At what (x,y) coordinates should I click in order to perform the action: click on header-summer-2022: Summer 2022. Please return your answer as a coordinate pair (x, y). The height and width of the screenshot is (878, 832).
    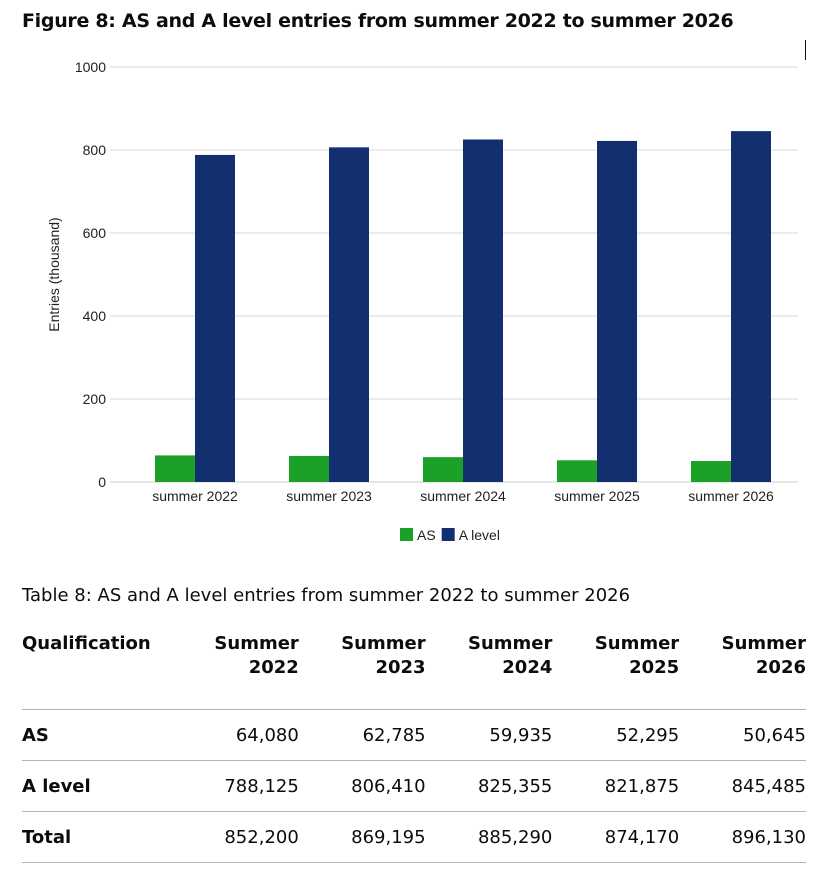
    Looking at the image, I should click on (256, 655).